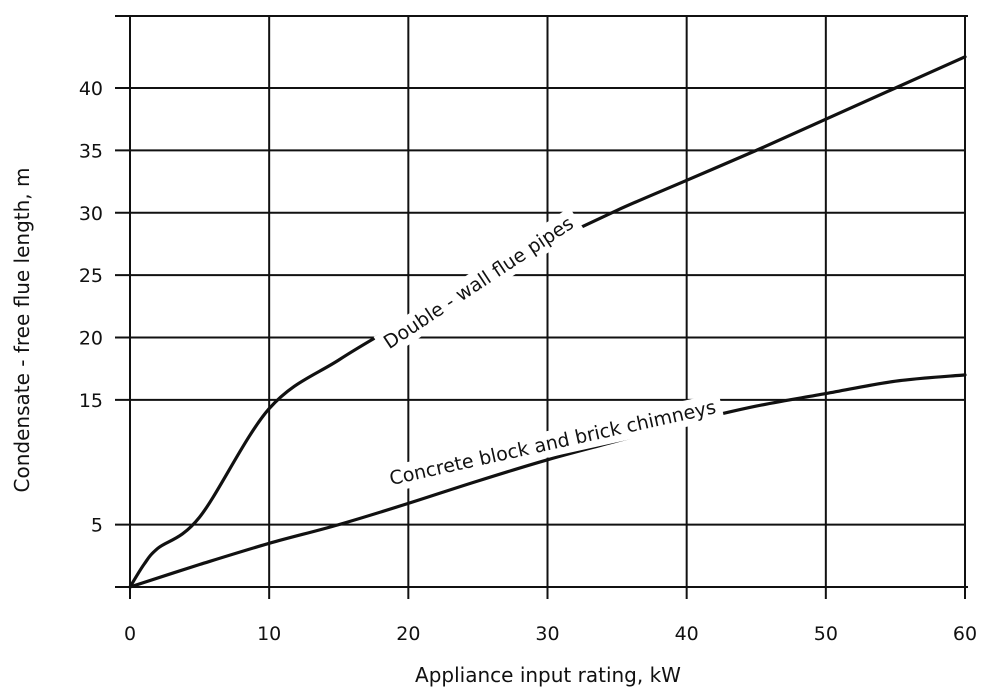 This screenshot has height=691, width=984. Describe the element at coordinates (97, 526) in the screenshot. I see `y-tick-label-5: 5` at that location.